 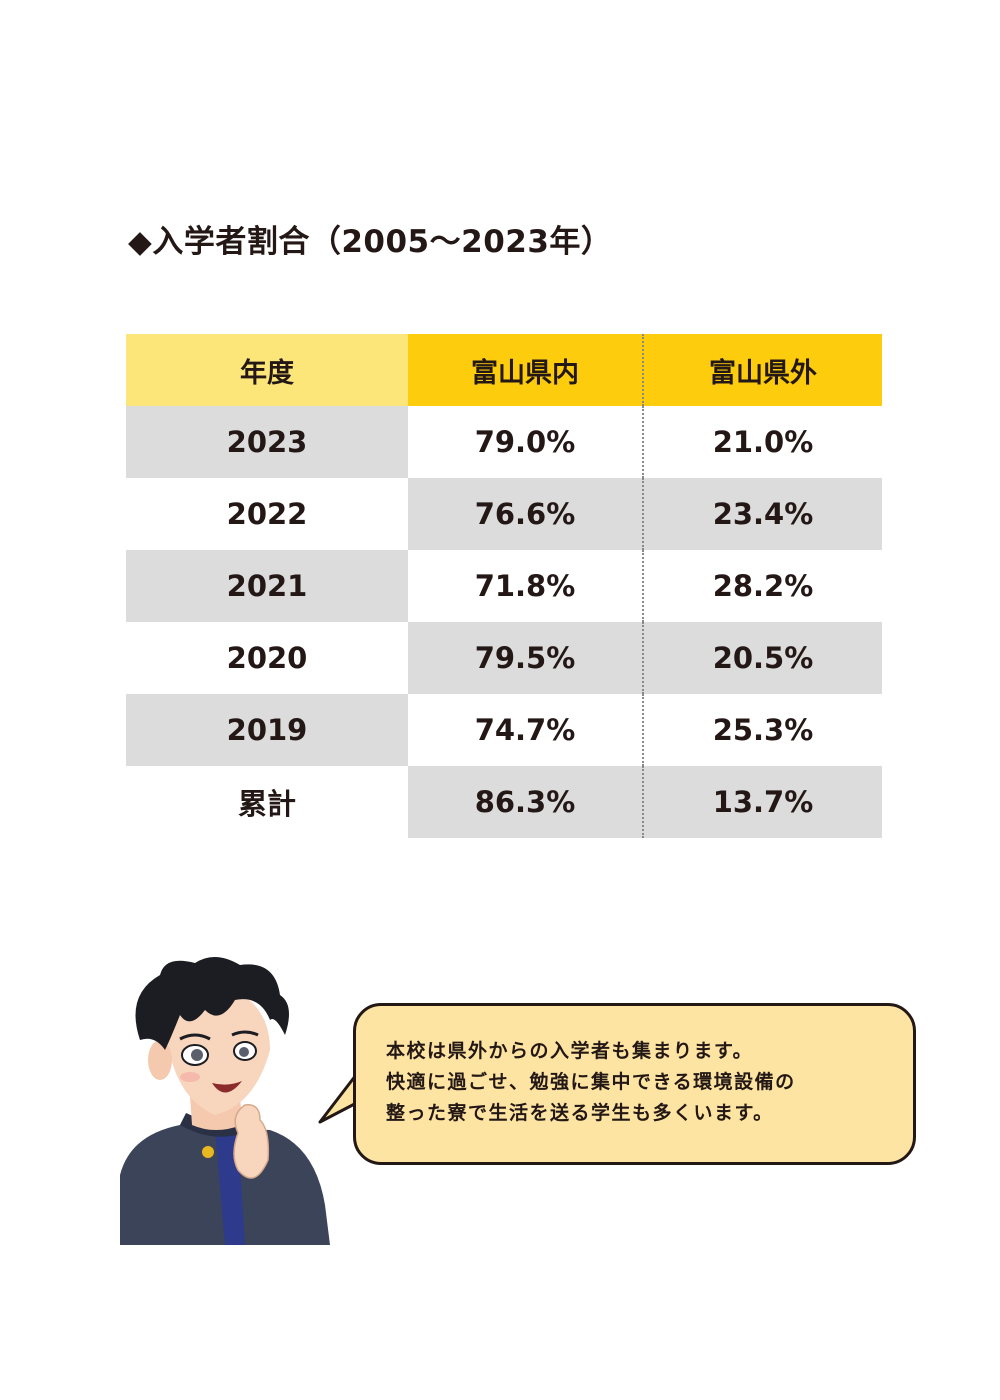 I want to click on outside-cell: 23.4%, so click(x=763, y=514).